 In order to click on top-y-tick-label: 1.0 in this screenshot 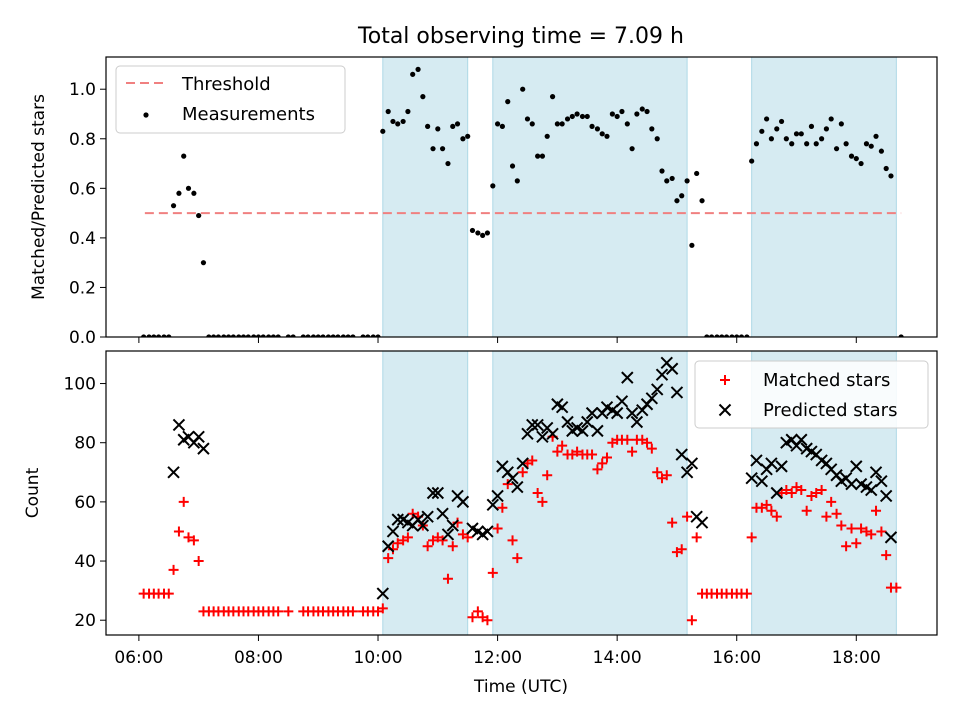, I will do `click(82, 90)`.